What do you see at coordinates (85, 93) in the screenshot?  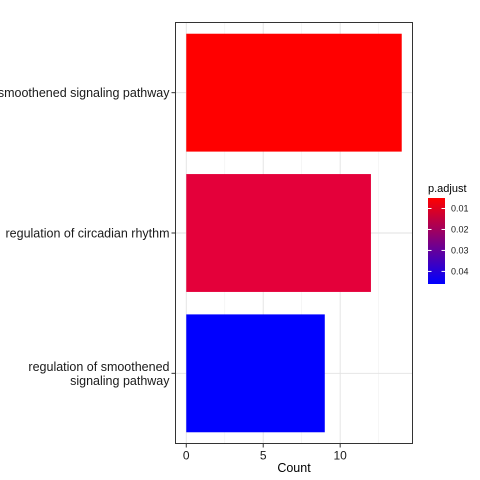 I see `category-label: smoothened signaling pathway` at bounding box center [85, 93].